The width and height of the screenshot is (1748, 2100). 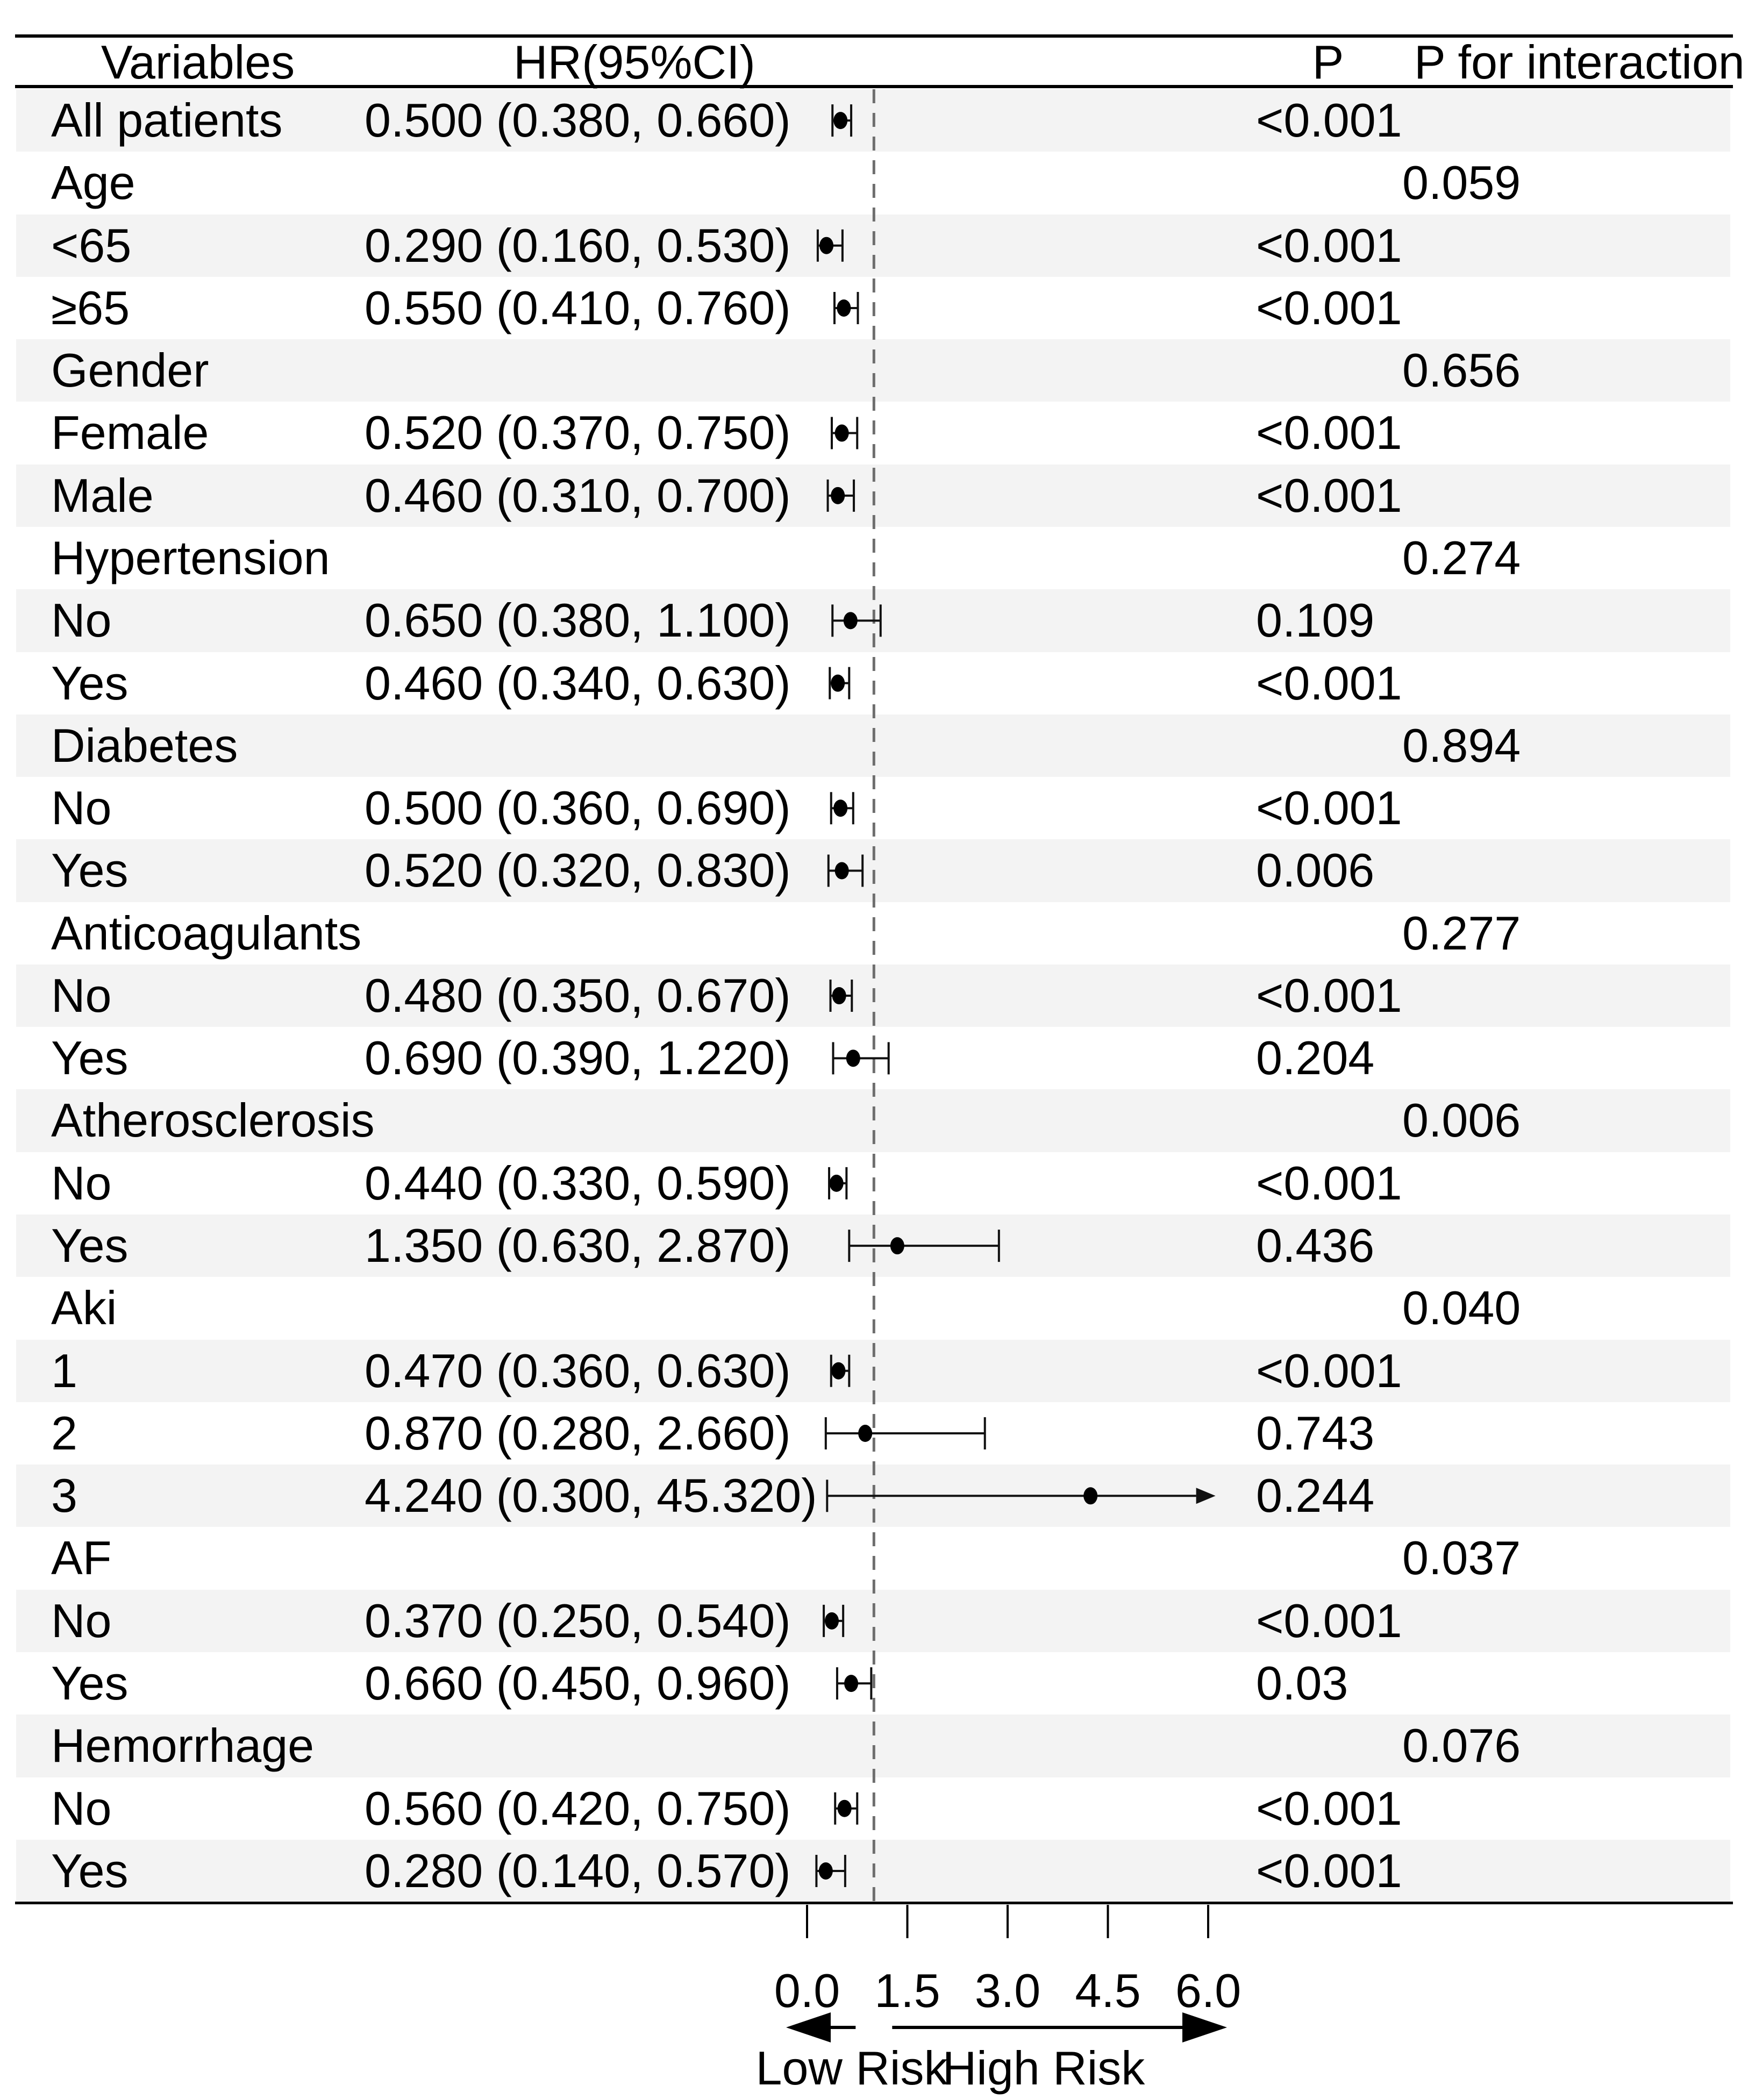 I want to click on p-interaction-value: 0.656, so click(x=1461, y=370).